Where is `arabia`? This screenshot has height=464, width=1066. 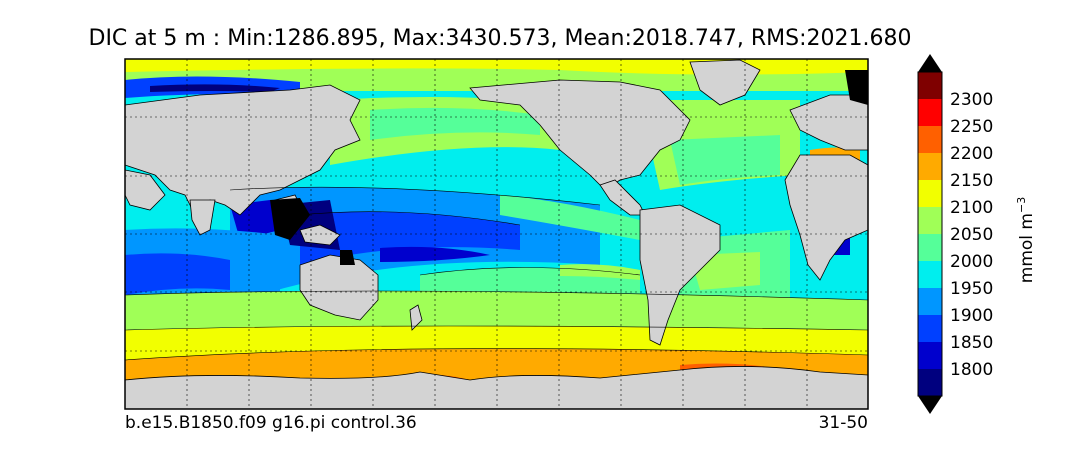 arabia is located at coordinates (145, 190).